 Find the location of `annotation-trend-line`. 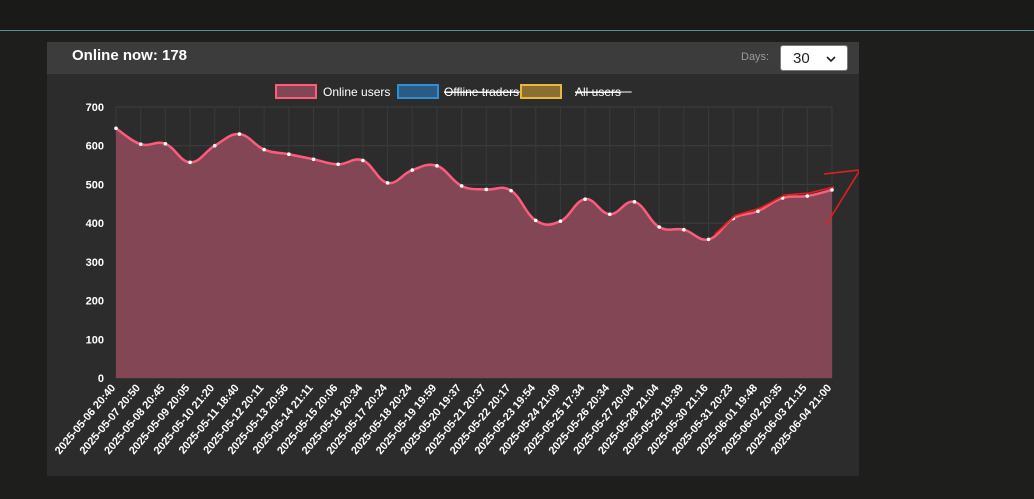

annotation-trend-line is located at coordinates (774, 210).